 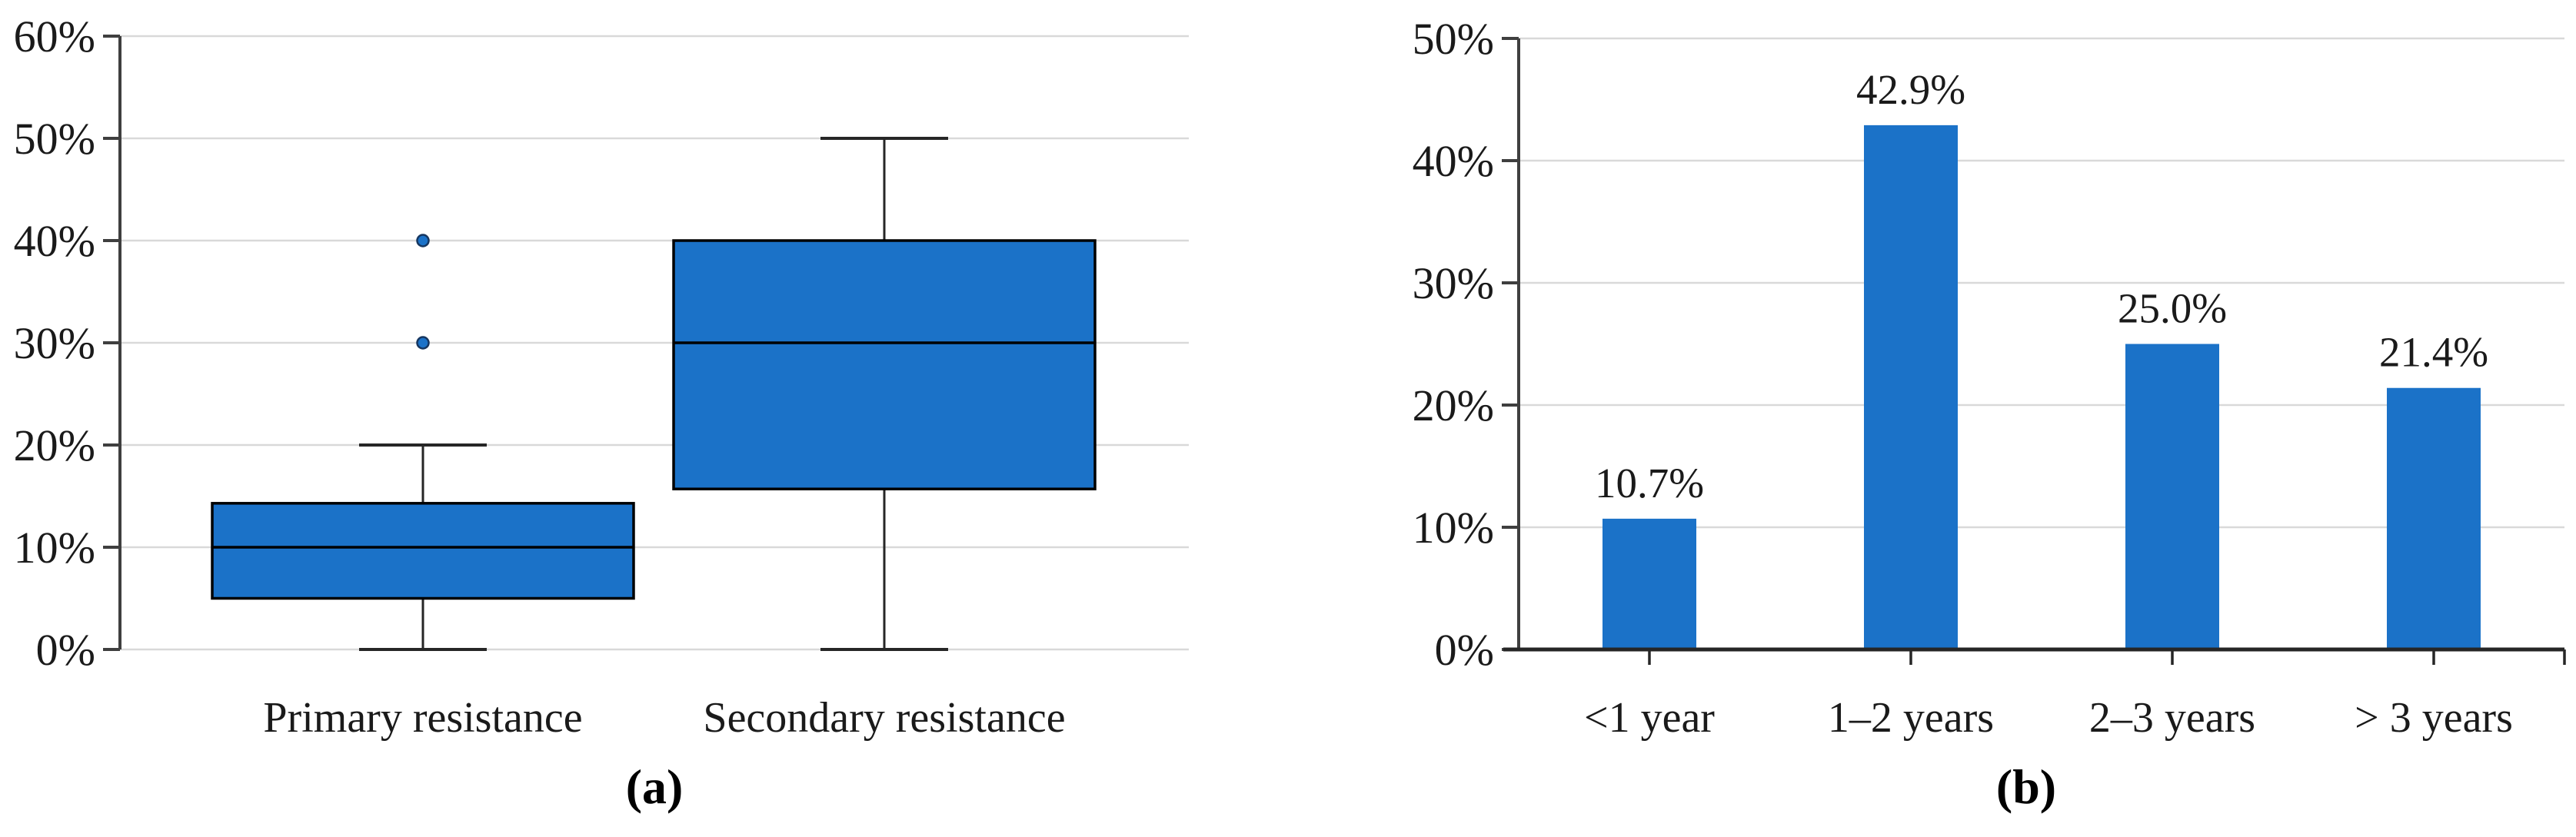 I want to click on category-label: Secondary resistance, so click(x=884, y=718).